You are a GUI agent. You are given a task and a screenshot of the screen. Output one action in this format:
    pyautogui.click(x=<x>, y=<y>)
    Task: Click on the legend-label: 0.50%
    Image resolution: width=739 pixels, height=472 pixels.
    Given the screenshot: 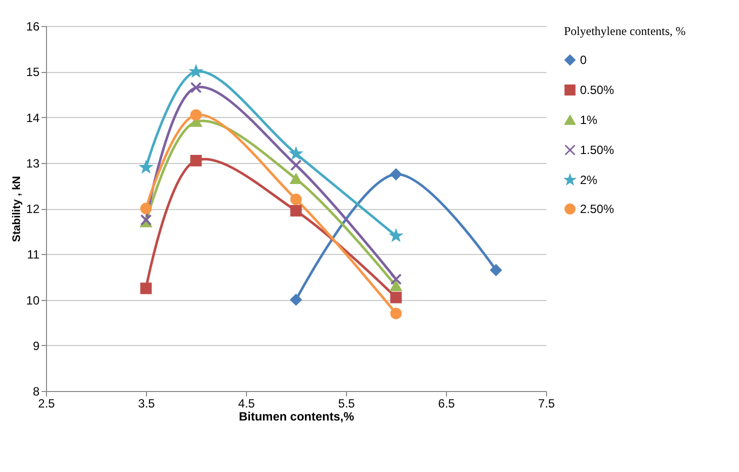 What is the action you would take?
    pyautogui.click(x=597, y=90)
    